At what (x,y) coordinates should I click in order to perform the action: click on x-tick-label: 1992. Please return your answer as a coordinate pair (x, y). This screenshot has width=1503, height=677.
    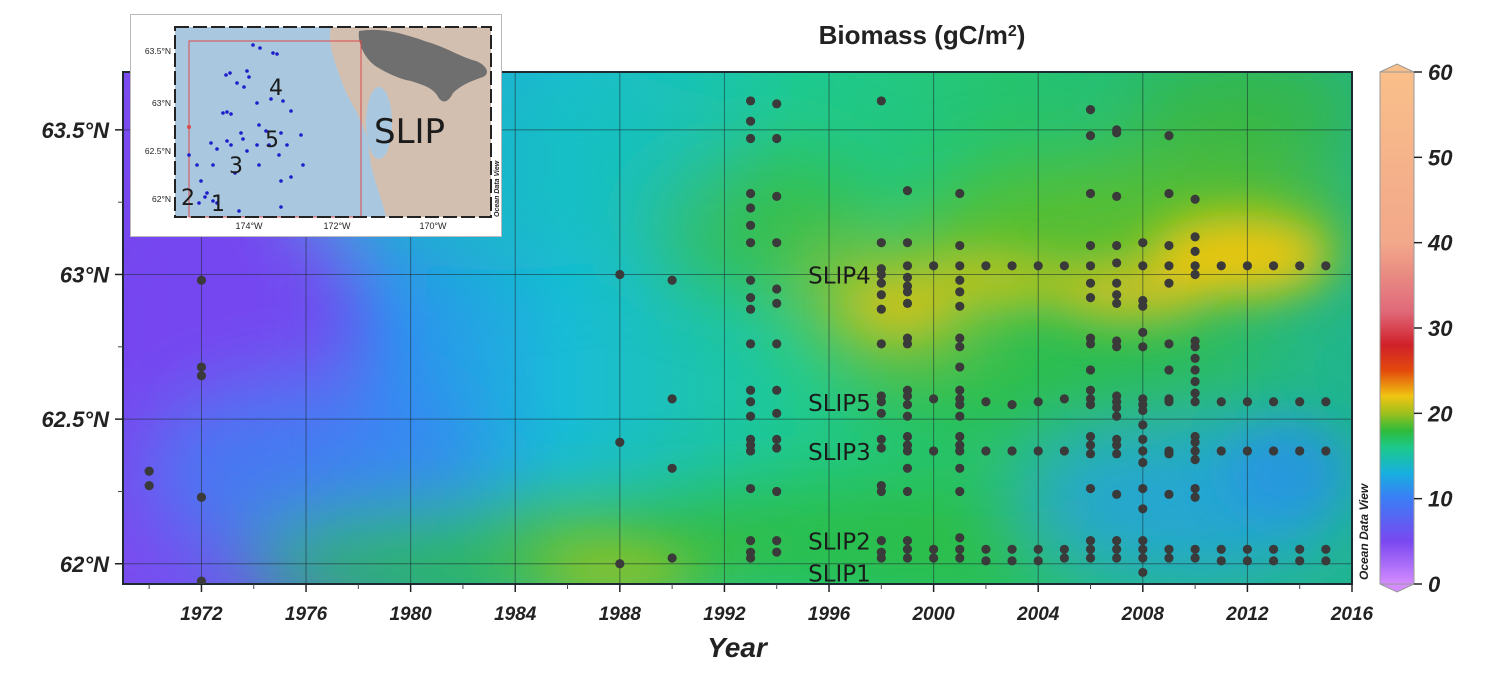
    Looking at the image, I should click on (724, 614).